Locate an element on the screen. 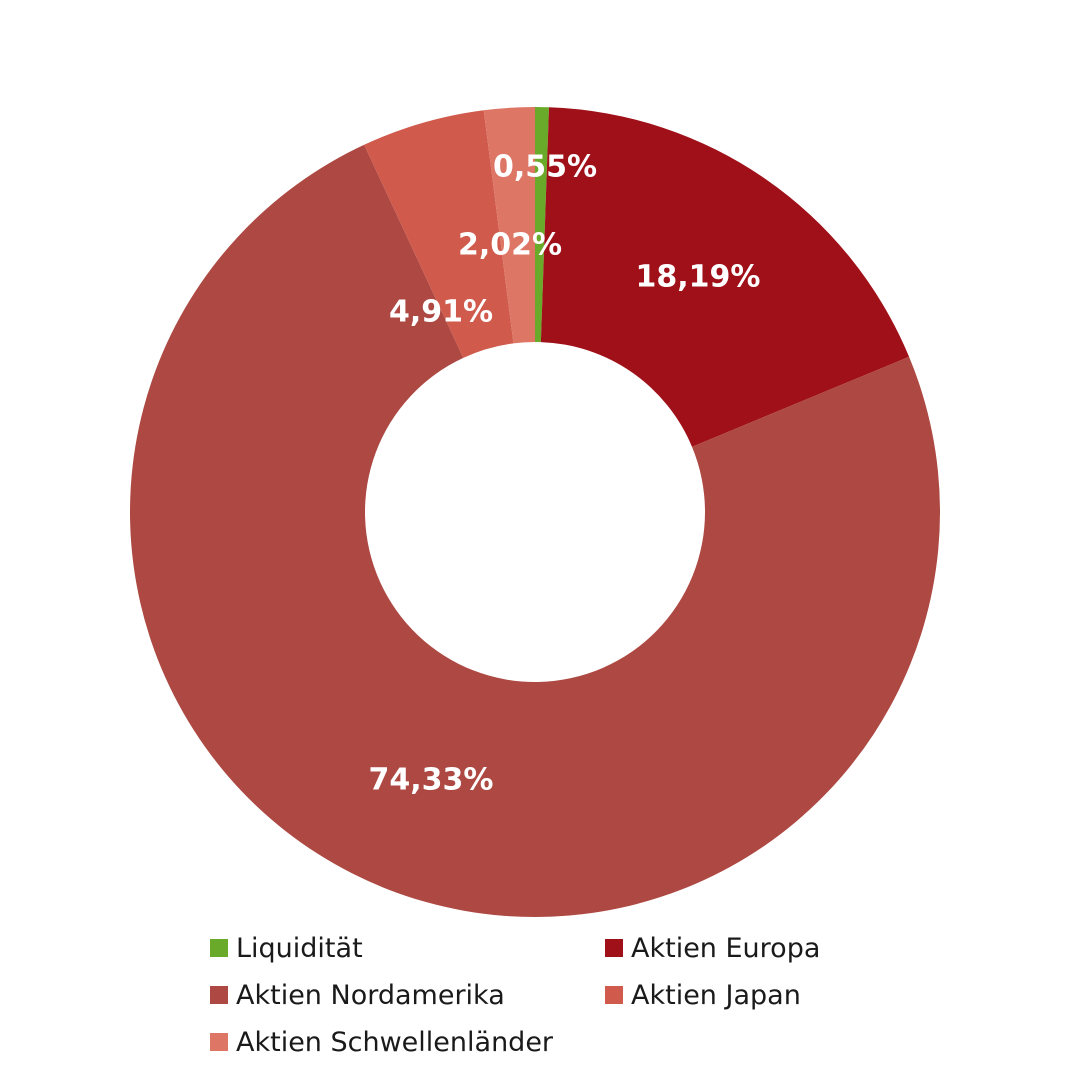 Image resolution: width=1080 pixels, height=1080 pixels. data-label: 18,19% is located at coordinates (698, 277).